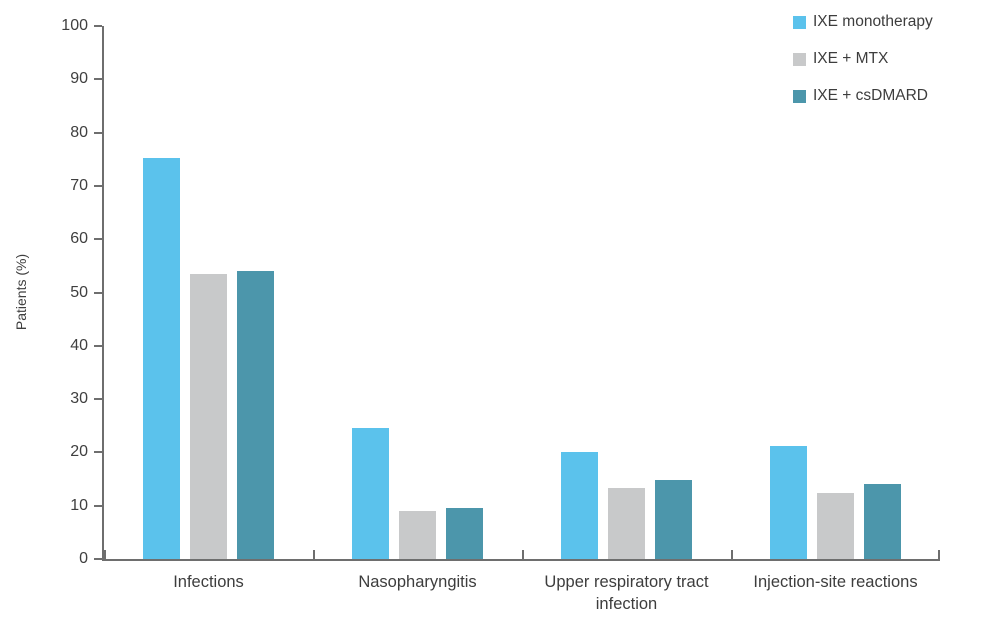  Describe the element at coordinates (79, 399) in the screenshot. I see `y-tick-label: 30` at that location.